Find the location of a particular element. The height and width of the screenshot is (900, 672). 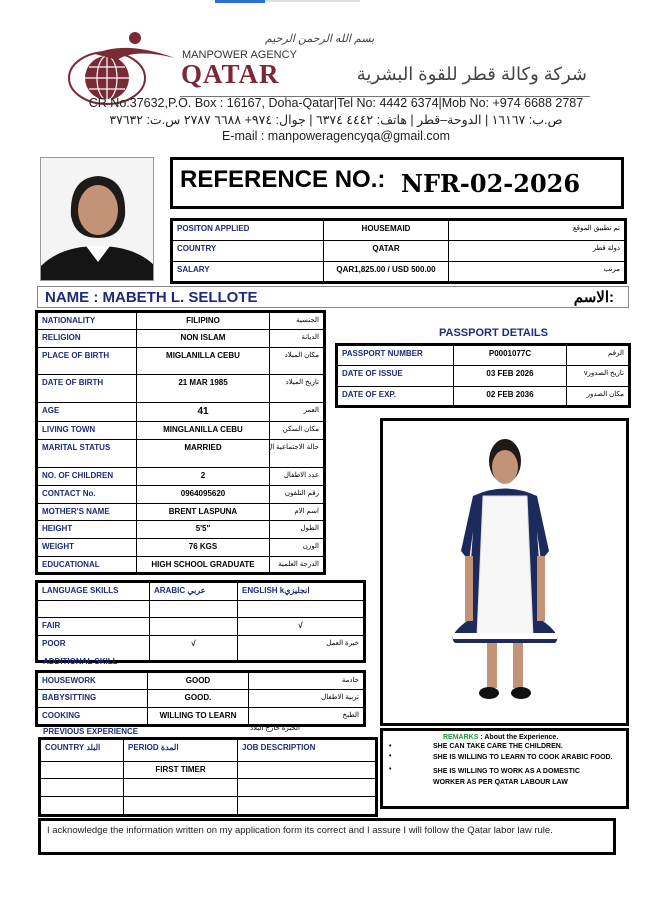

reference-number: NFR-02-2026 is located at coordinates (491, 183).